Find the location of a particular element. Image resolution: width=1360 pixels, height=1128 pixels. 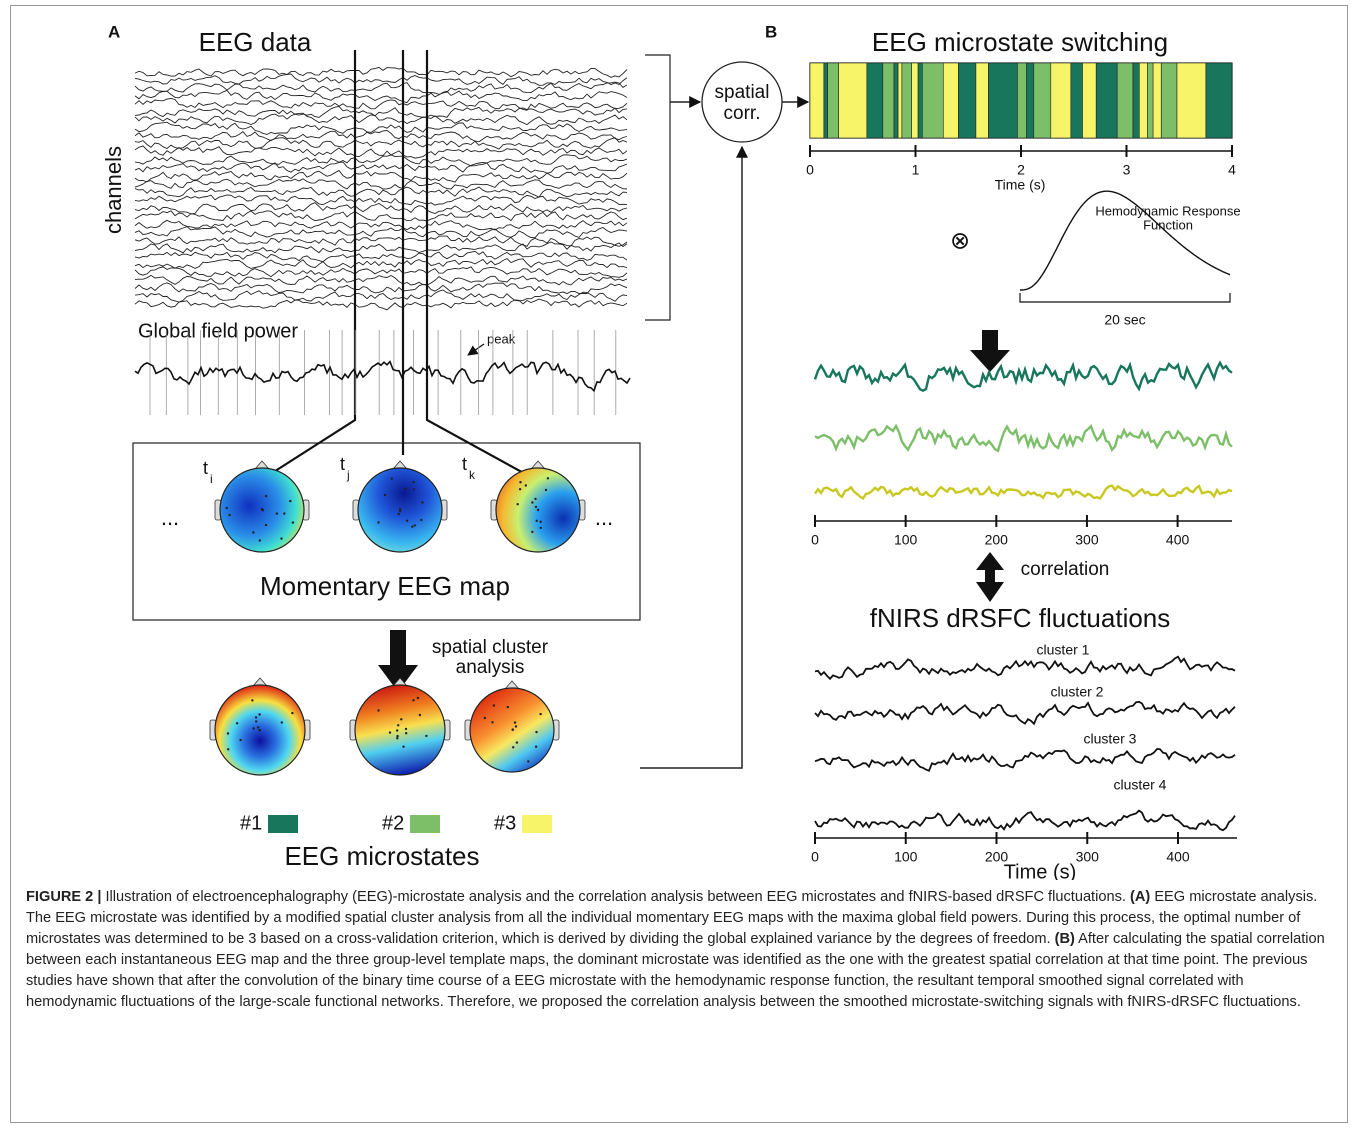

tick-label: 2 is located at coordinates (1021, 170).